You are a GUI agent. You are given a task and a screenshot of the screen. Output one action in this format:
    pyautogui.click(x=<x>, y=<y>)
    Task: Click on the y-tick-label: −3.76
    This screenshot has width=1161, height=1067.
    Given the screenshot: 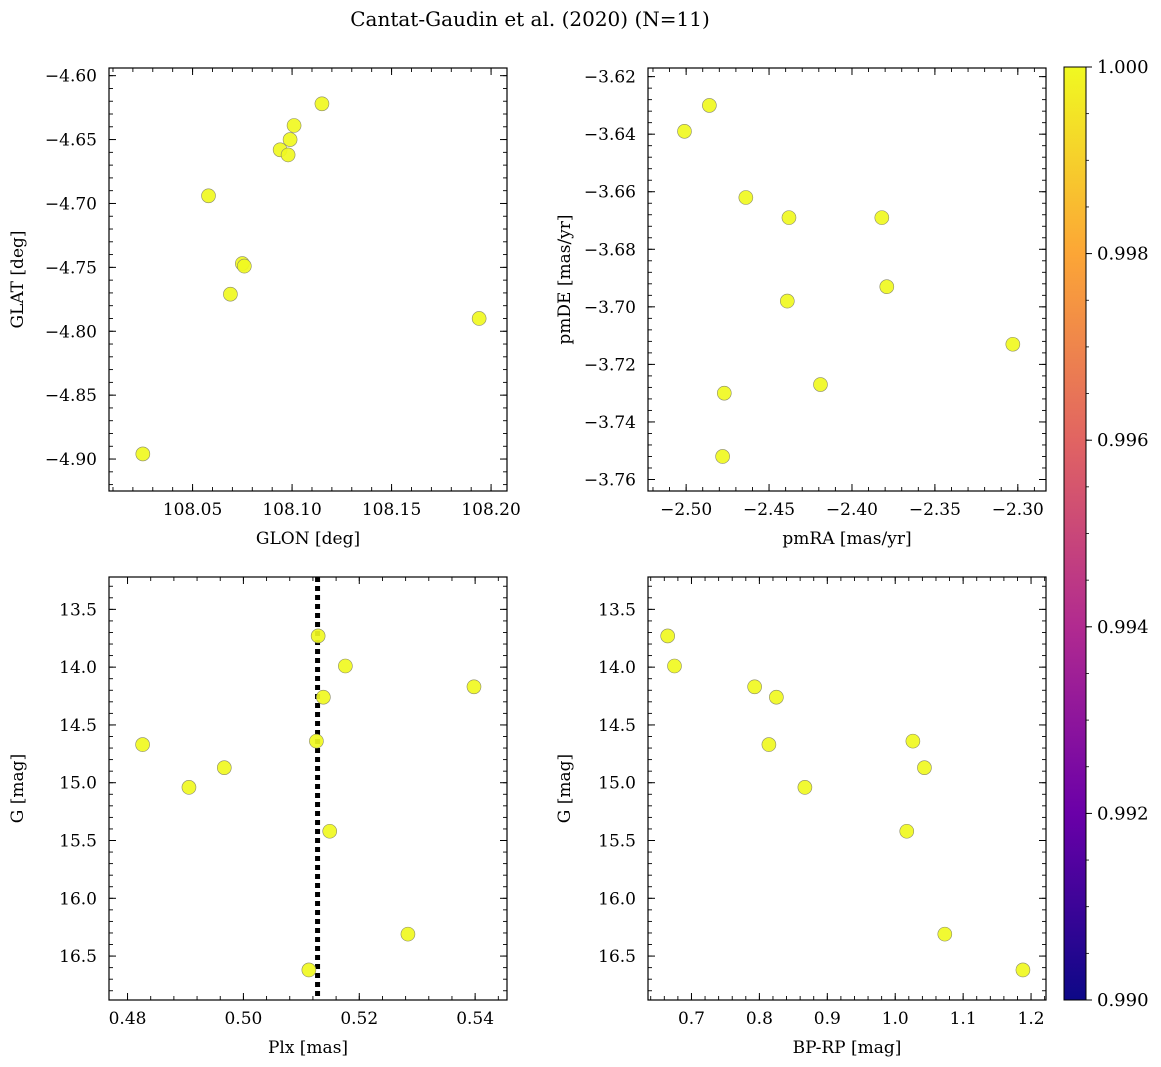 What is the action you would take?
    pyautogui.click(x=610, y=480)
    